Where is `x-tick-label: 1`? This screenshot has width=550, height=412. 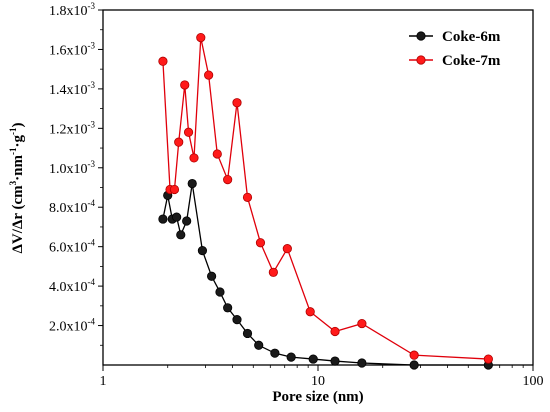 x-tick-label: 1 is located at coordinates (103, 381).